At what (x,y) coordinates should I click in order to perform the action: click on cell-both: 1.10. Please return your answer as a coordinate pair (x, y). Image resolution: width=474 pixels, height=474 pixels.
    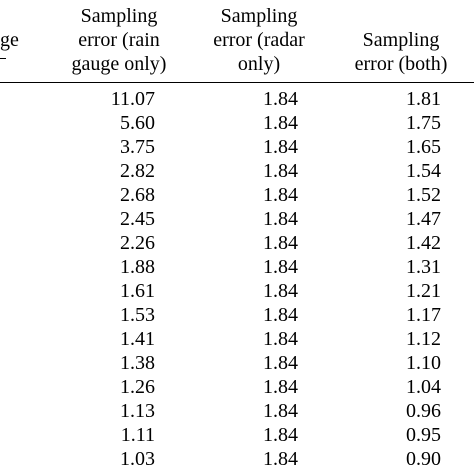
    Looking at the image, I should click on (423, 363).